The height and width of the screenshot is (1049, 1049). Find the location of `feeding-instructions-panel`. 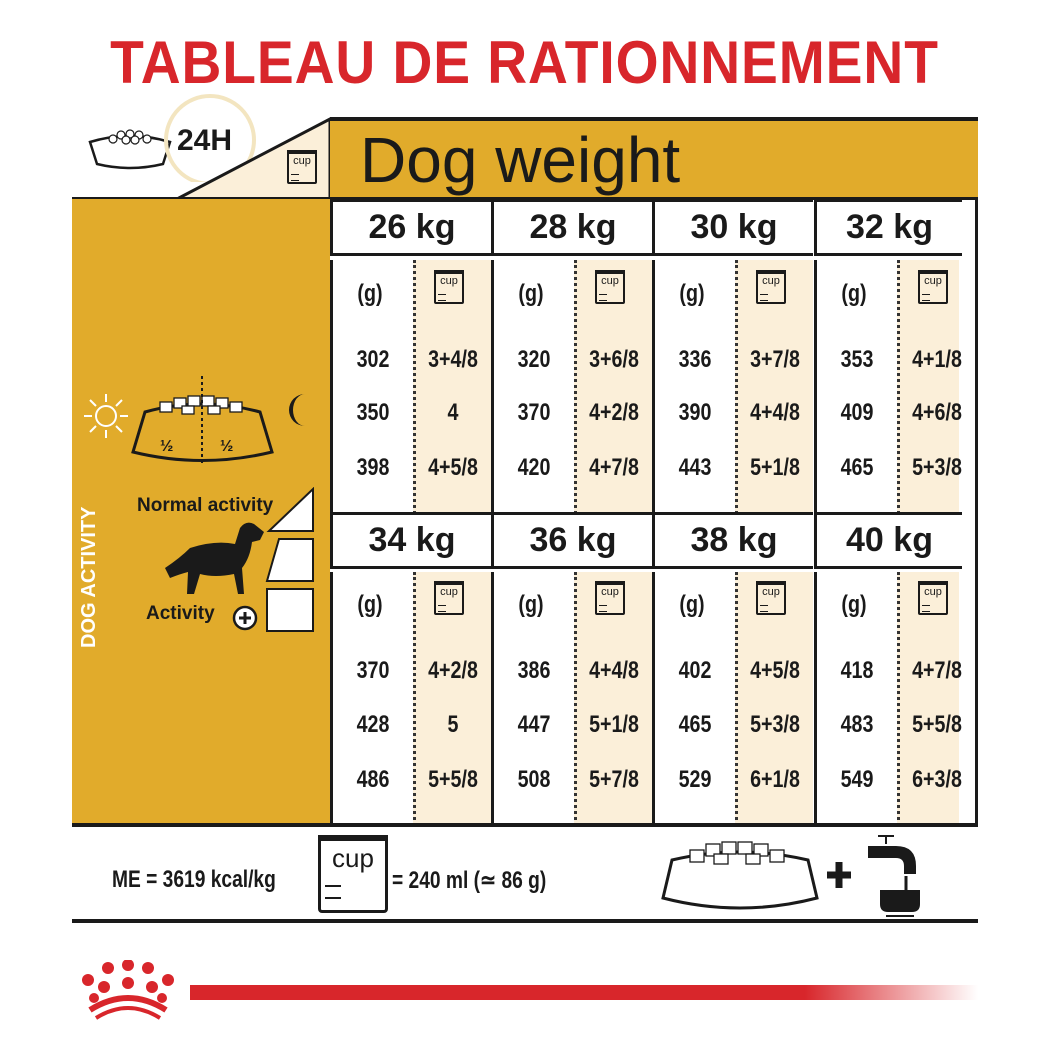

feeding-instructions-panel is located at coordinates (201, 512).